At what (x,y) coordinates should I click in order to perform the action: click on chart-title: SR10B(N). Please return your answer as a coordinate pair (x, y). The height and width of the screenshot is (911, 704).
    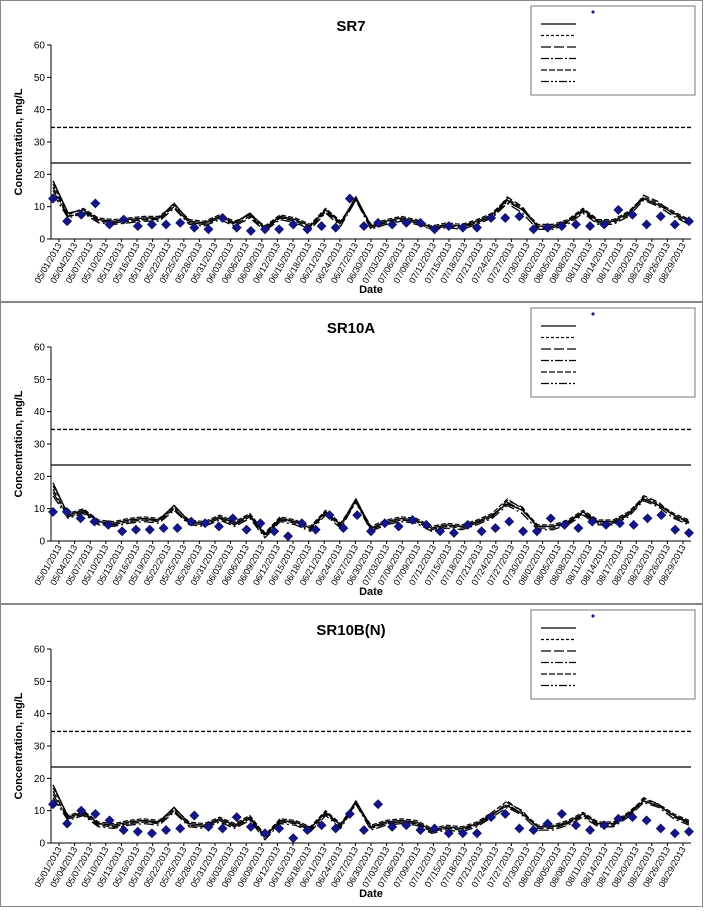
    Looking at the image, I should click on (350, 630).